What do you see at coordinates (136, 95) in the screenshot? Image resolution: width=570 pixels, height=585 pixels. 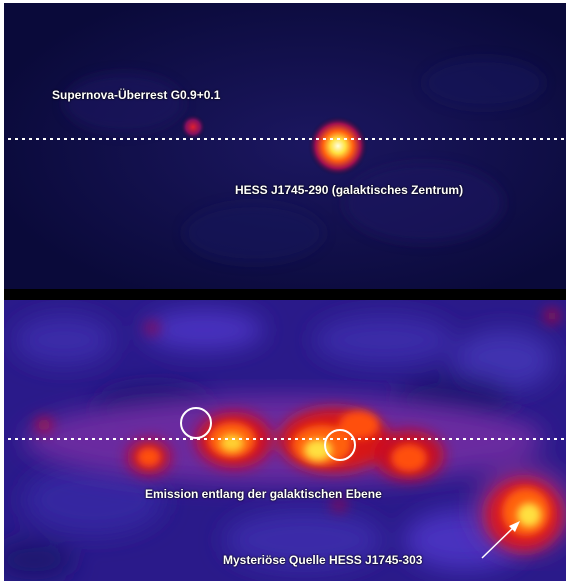 I see `label-supernova-remnant: Supernova-Überrest G0.9+0.1` at bounding box center [136, 95].